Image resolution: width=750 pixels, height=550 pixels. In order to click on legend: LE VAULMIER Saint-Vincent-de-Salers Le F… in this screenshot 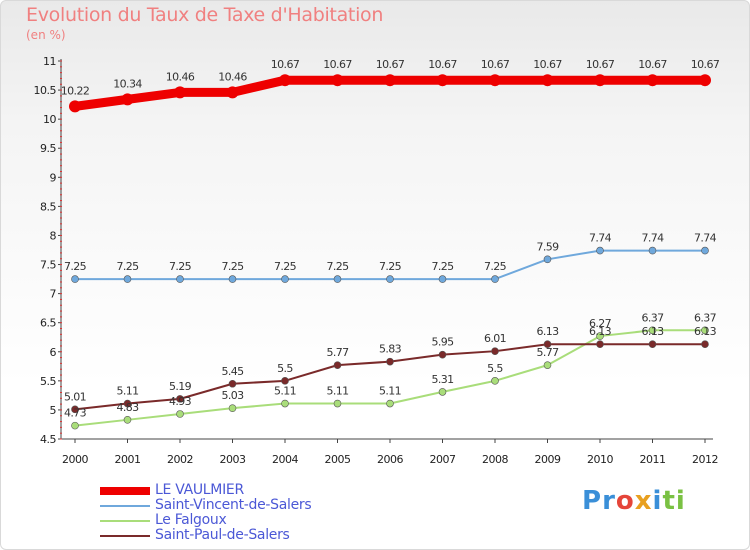, I will do `click(230, 512)`.